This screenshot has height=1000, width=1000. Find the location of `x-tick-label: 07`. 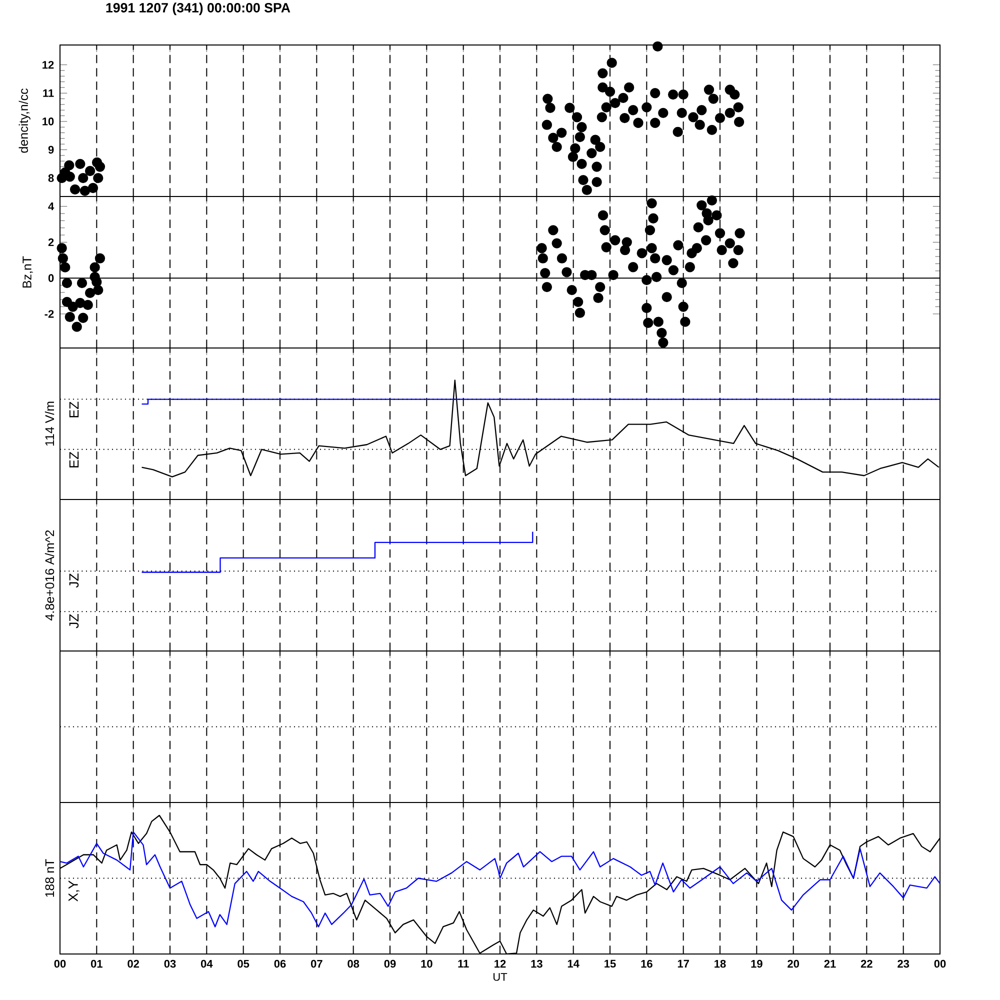

x-tick-label: 07 is located at coordinates (316, 964).